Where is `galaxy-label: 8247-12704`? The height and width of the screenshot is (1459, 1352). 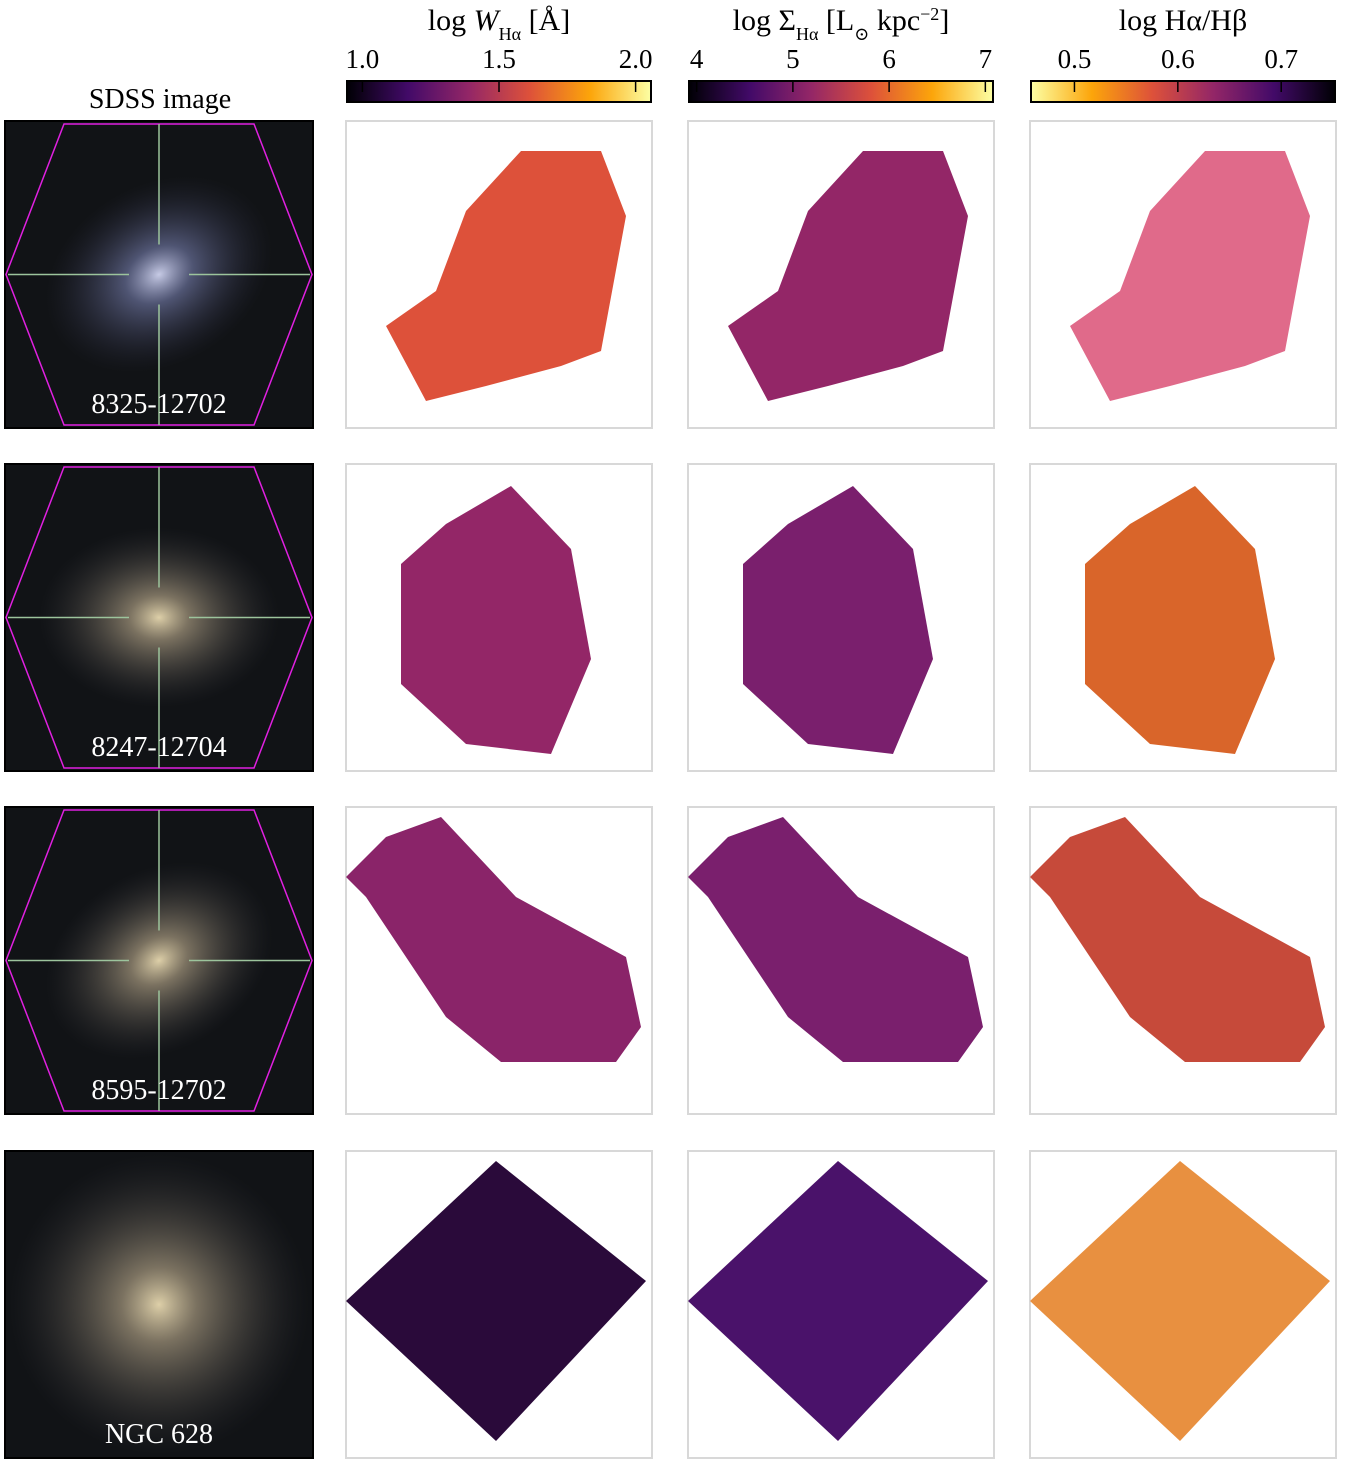 galaxy-label: 8247-12704 is located at coordinates (158, 747).